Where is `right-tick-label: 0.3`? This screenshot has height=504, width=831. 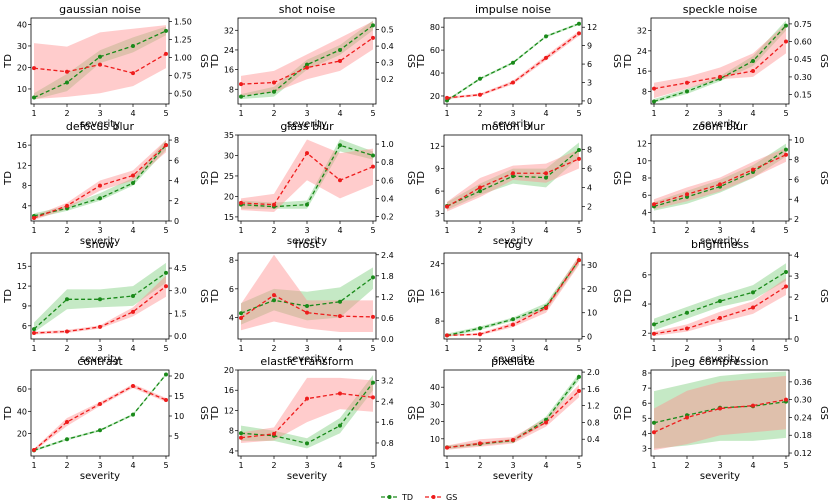
right-tick-label: 0.3 is located at coordinates (387, 63).